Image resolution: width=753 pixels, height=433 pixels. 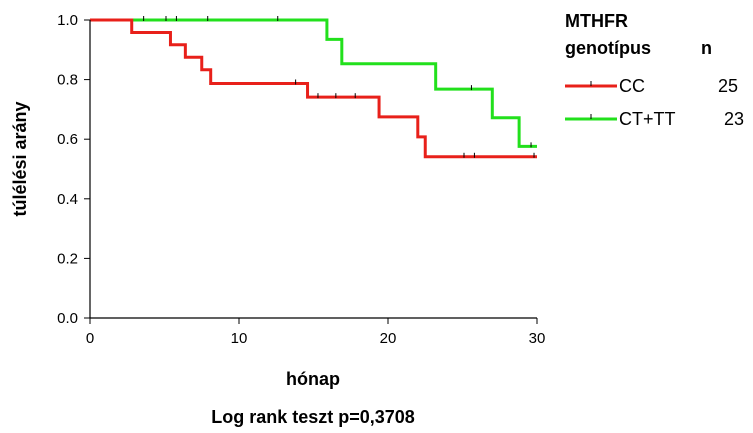 I want to click on legend-label-cttt: CT+TT, so click(x=647, y=119).